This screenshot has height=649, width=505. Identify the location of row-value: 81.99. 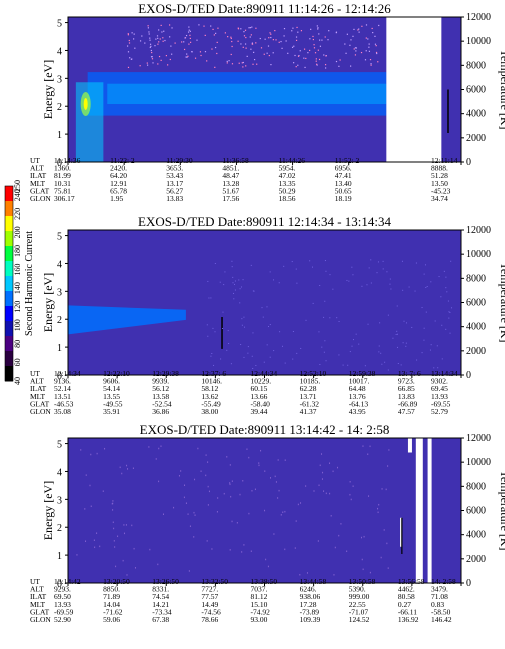
(62, 175).